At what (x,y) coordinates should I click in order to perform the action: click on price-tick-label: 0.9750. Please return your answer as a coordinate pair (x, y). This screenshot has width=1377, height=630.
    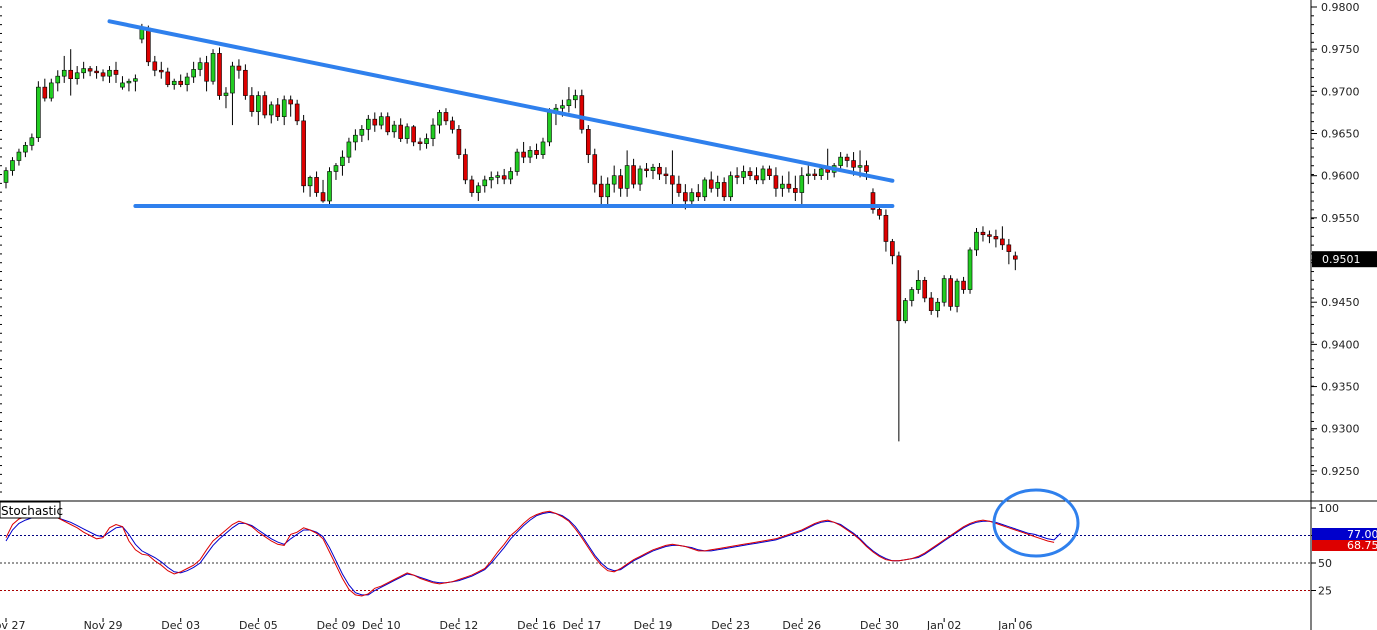
    Looking at the image, I should click on (1340, 49).